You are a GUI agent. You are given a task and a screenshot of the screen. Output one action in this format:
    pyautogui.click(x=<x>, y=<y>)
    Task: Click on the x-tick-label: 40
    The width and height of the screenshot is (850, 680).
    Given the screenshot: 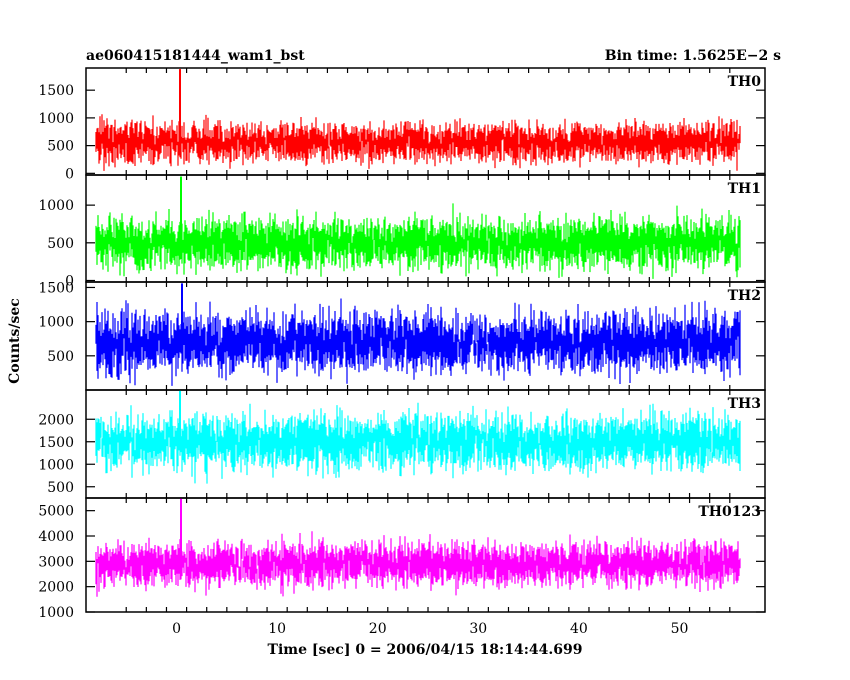 What is the action you would take?
    pyautogui.click(x=579, y=629)
    